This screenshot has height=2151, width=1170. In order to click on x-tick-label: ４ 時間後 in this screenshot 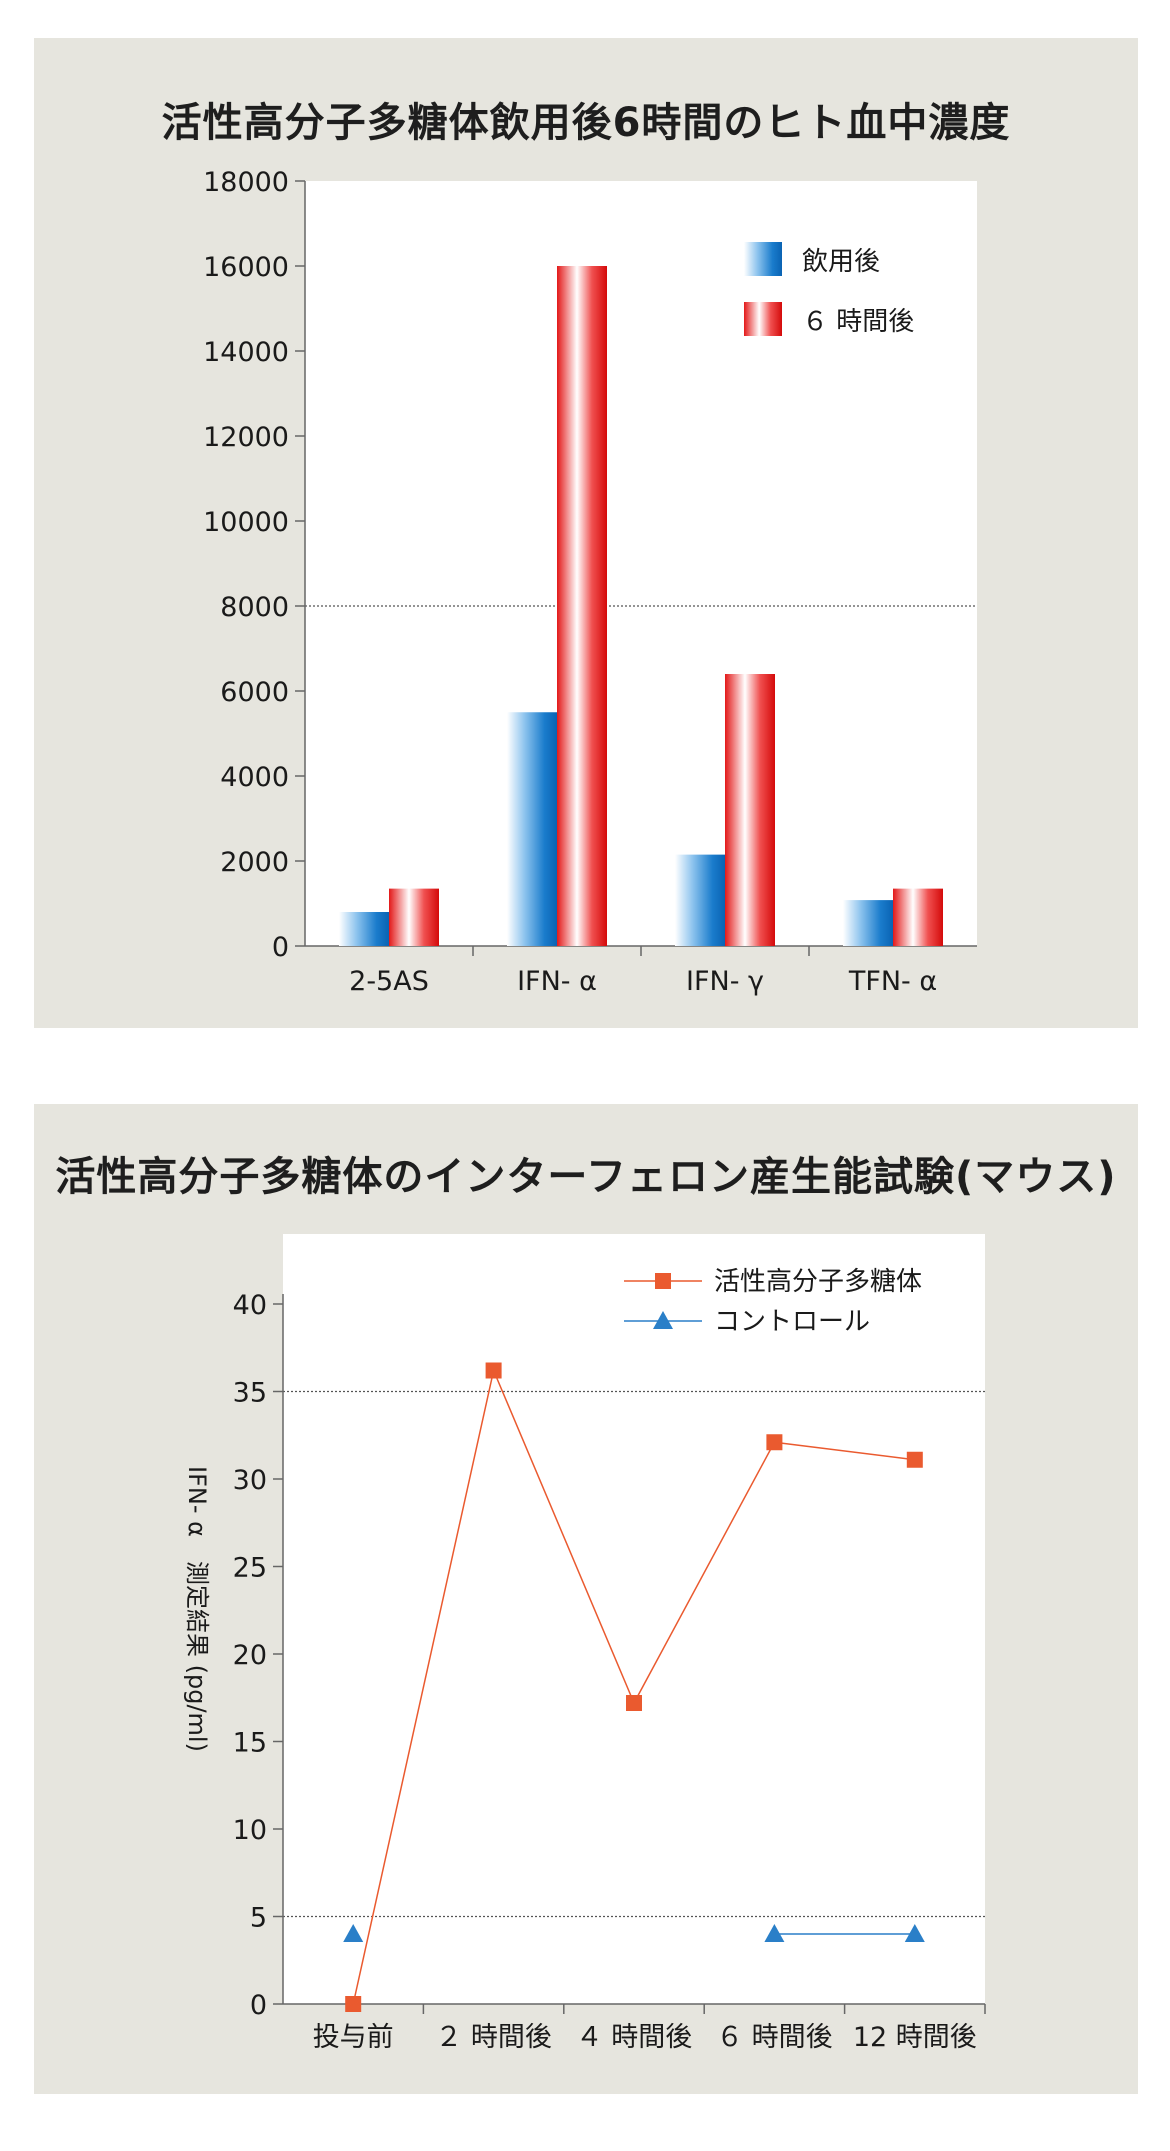, I will do `click(634, 2037)`.